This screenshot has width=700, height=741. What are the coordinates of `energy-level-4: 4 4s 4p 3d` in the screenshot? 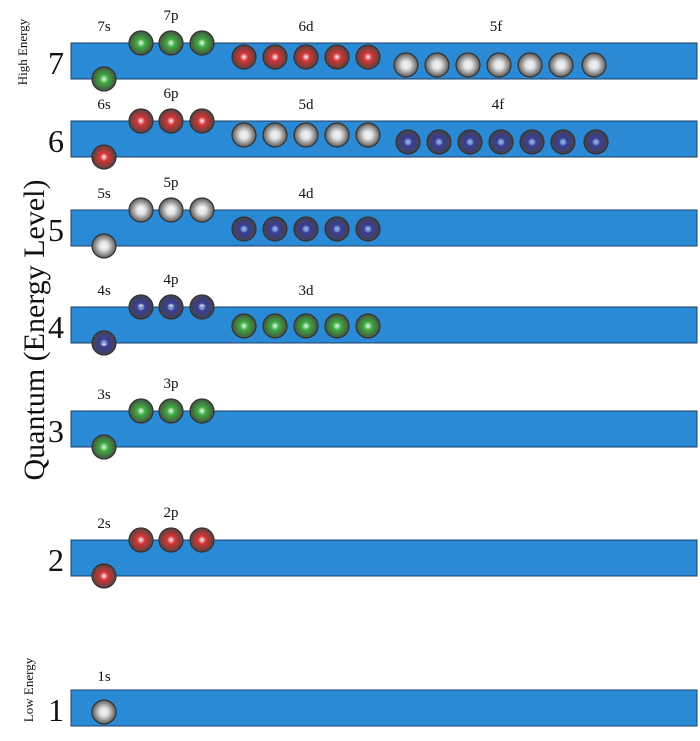 It's located at (373, 314).